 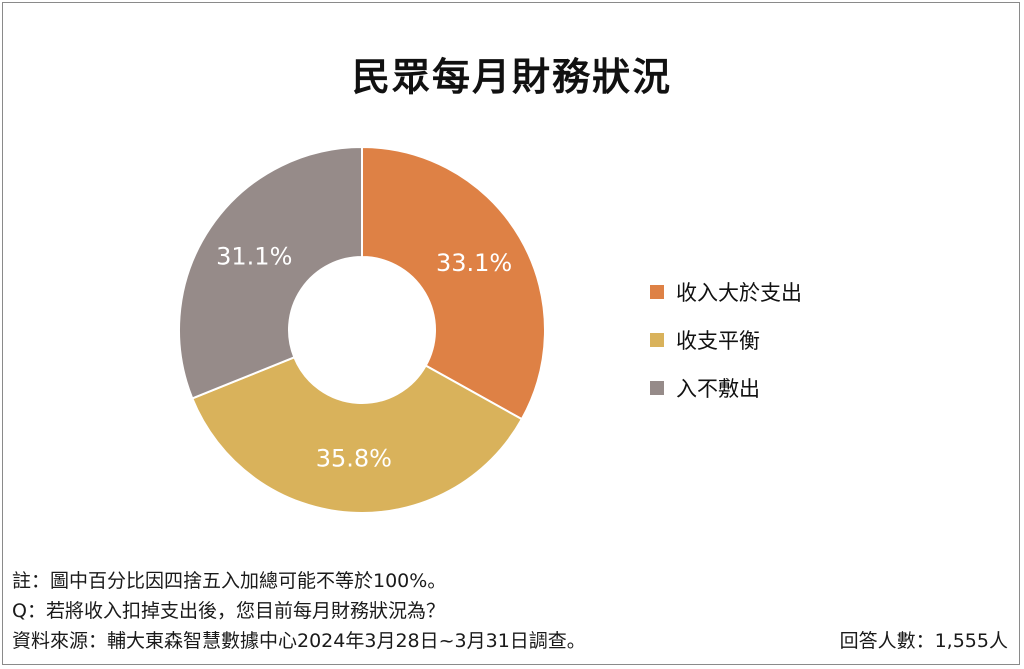 I want to click on chart-title: 民眾每月財務狀況, so click(x=511, y=77).